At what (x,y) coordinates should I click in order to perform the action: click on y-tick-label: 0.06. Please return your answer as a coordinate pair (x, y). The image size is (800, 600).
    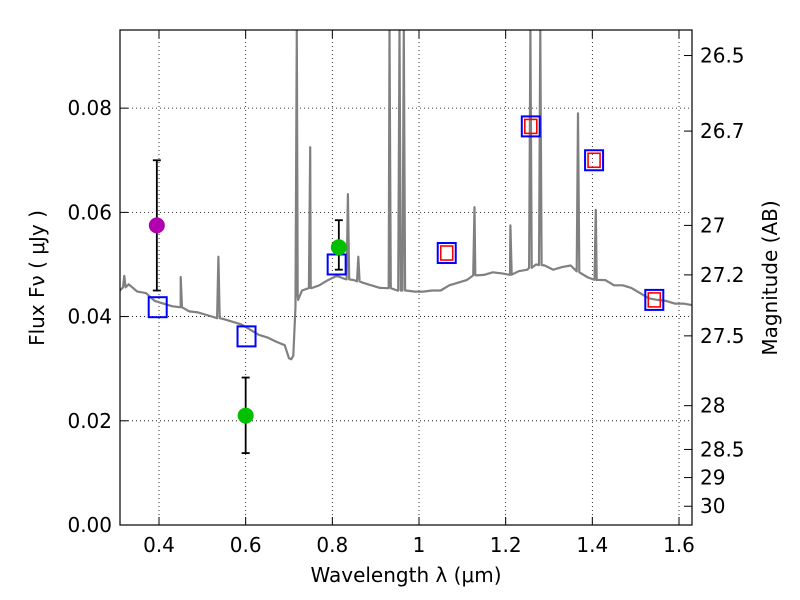
    Looking at the image, I should click on (89, 212).